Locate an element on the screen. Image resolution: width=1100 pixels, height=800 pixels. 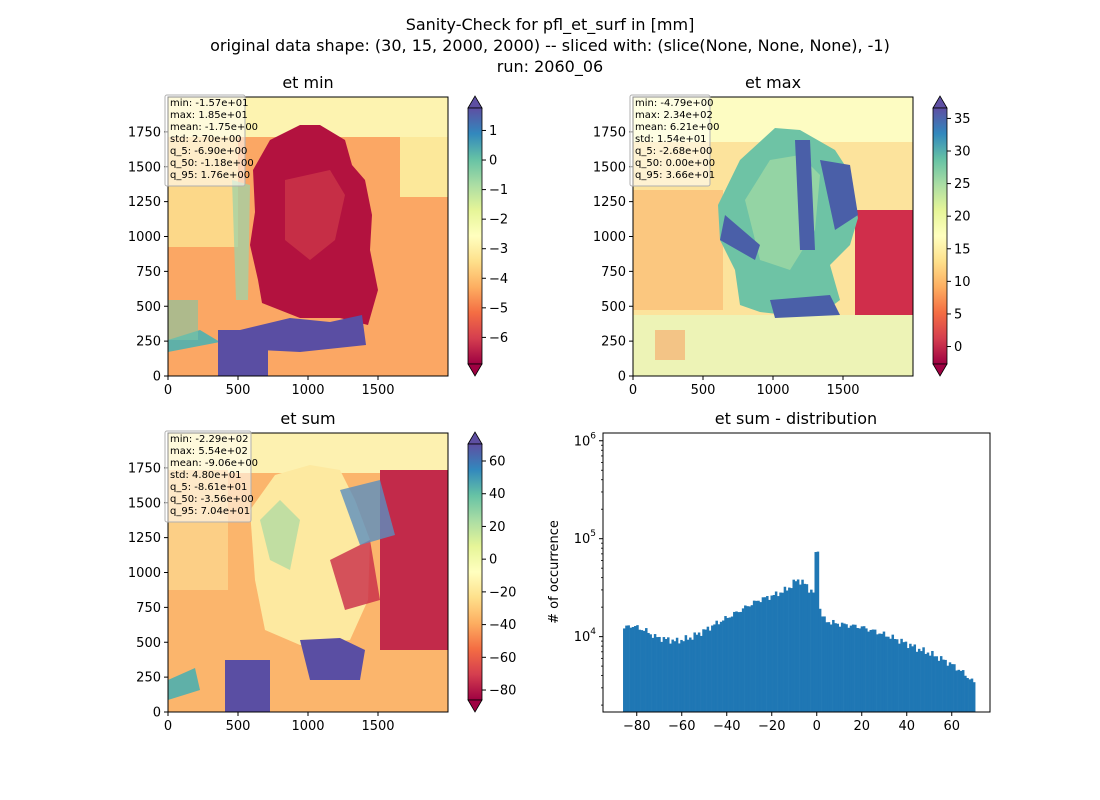
x-tick-label: 0 is located at coordinates (168, 390).